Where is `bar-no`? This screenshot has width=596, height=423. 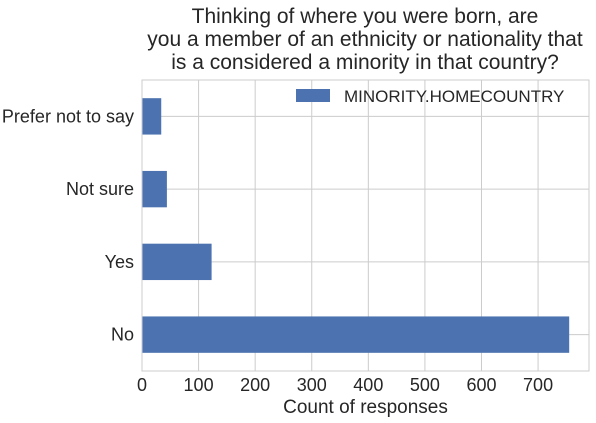
bar-no is located at coordinates (356, 334).